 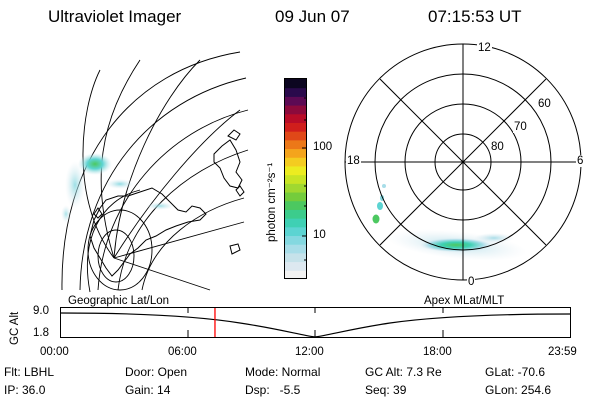 What do you see at coordinates (115, 16) in the screenshot?
I see `app-title: Ultraviolet Imager` at bounding box center [115, 16].